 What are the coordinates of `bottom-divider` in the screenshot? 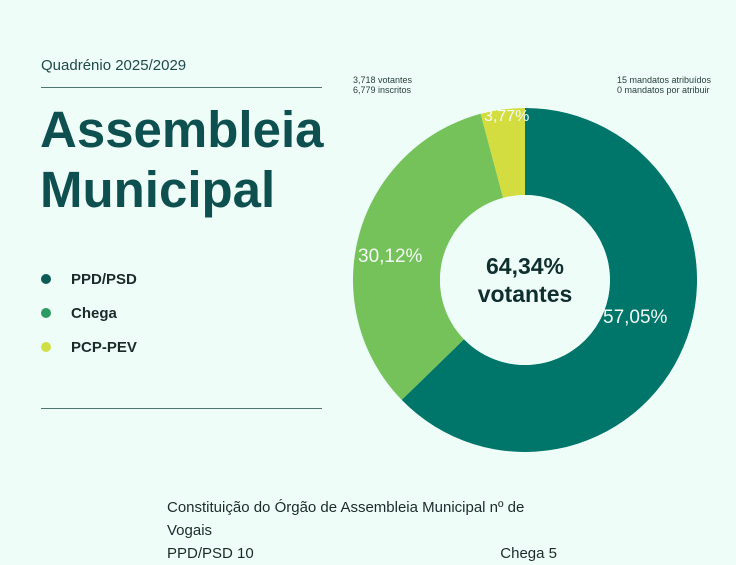 It's located at (181, 408).